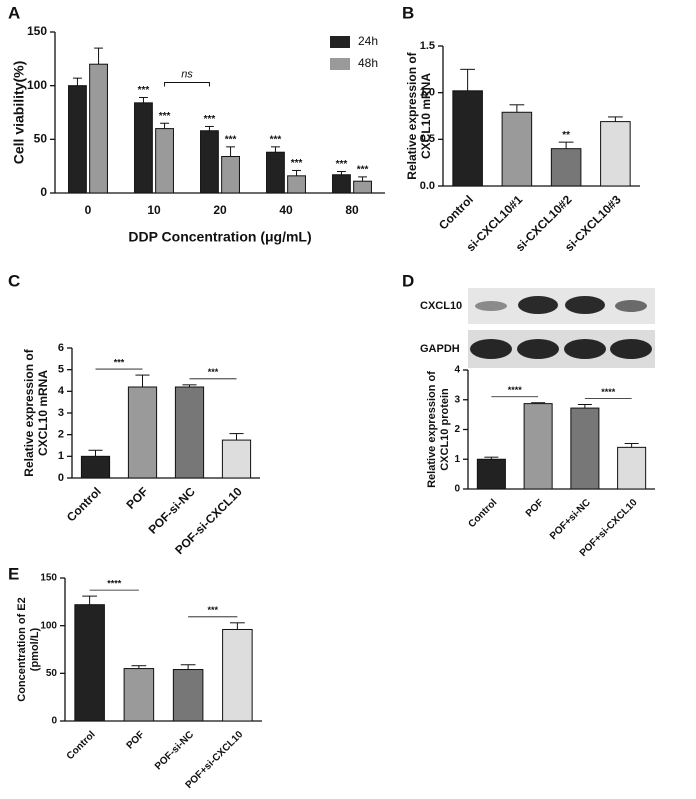 The width and height of the screenshot is (696, 799). I want to click on y-tick-label: 1.5, so click(427, 46).